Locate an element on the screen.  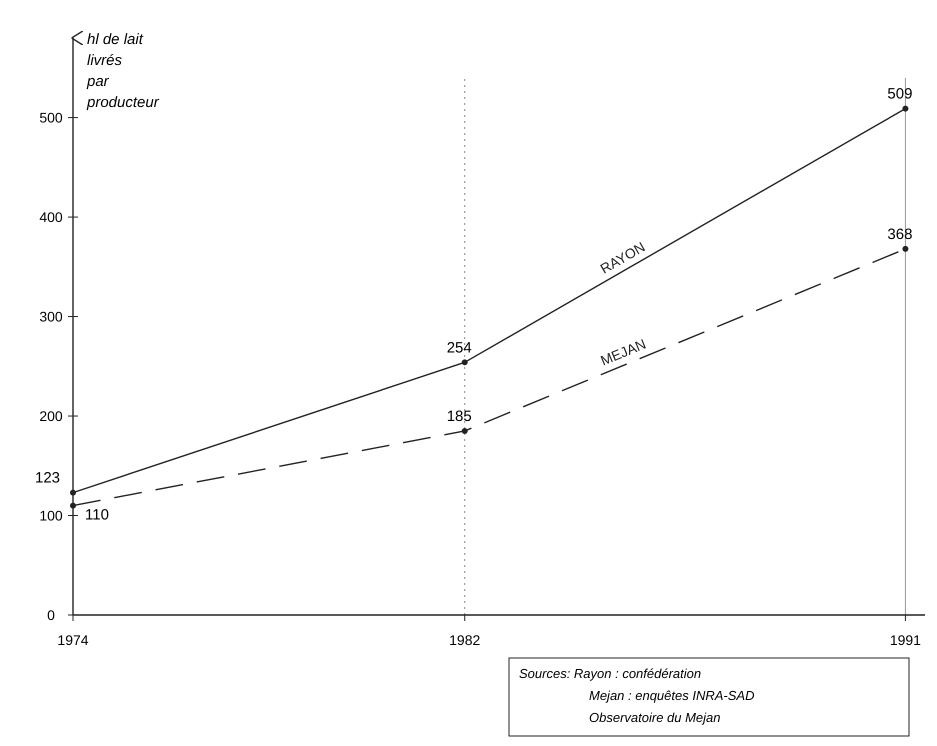
data-label: 368 is located at coordinates (899, 234).